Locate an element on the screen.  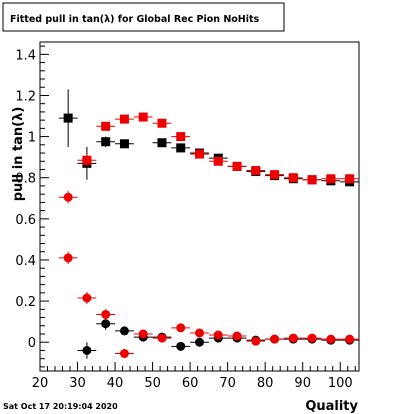
x-tick-label: 20 is located at coordinates (40, 383).